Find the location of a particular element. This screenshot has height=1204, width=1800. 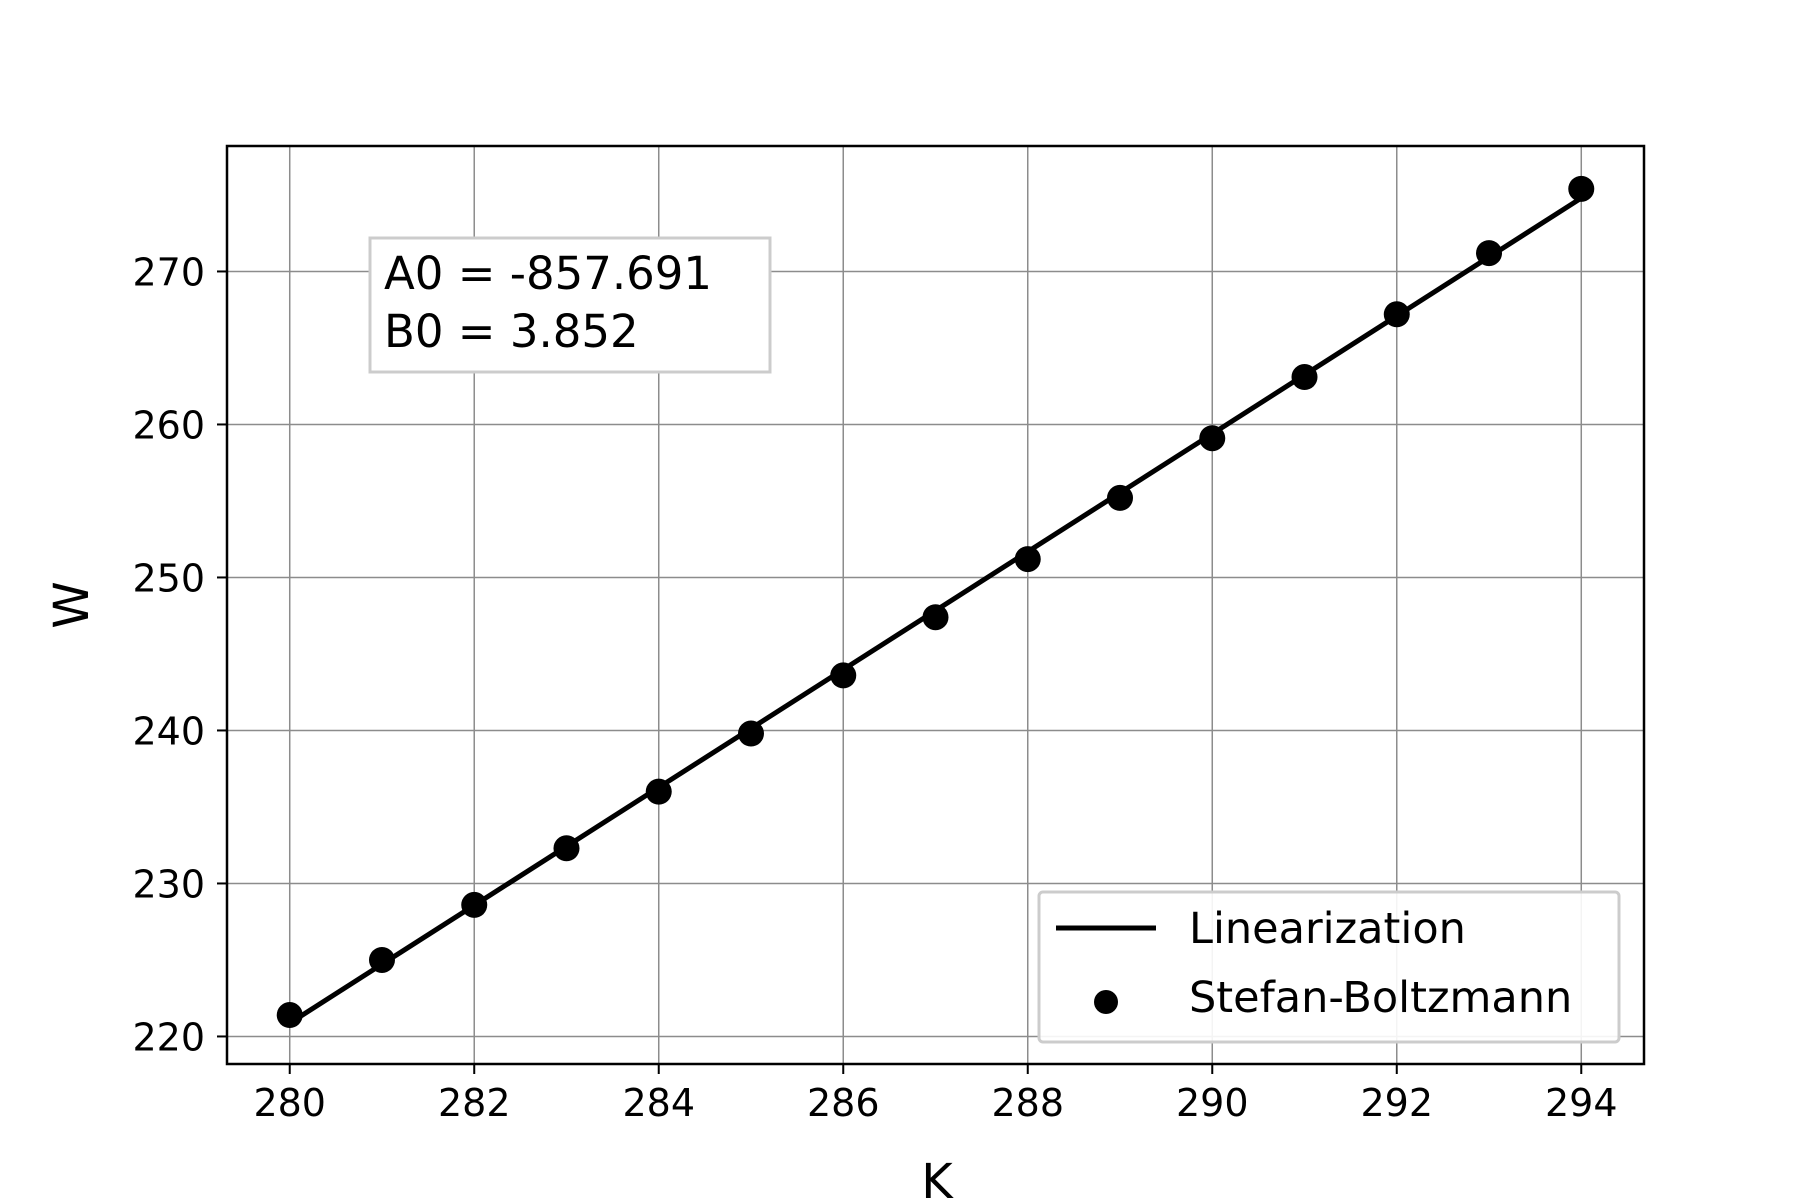

y-tick-label: 220 is located at coordinates (168, 1037).